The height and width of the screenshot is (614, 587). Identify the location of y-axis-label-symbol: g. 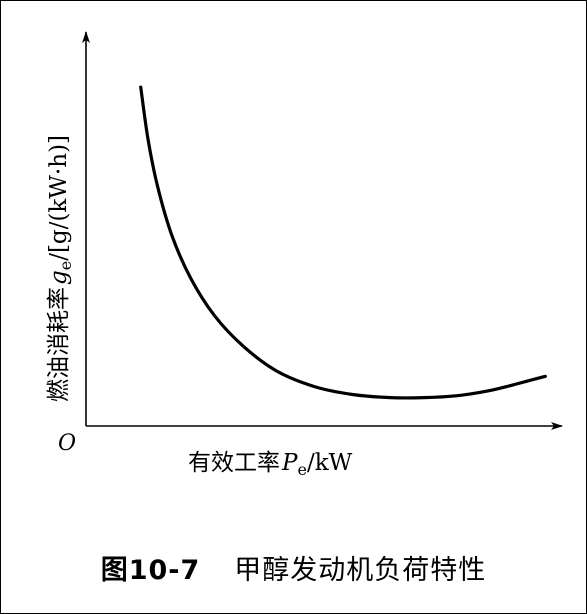
(59, 277).